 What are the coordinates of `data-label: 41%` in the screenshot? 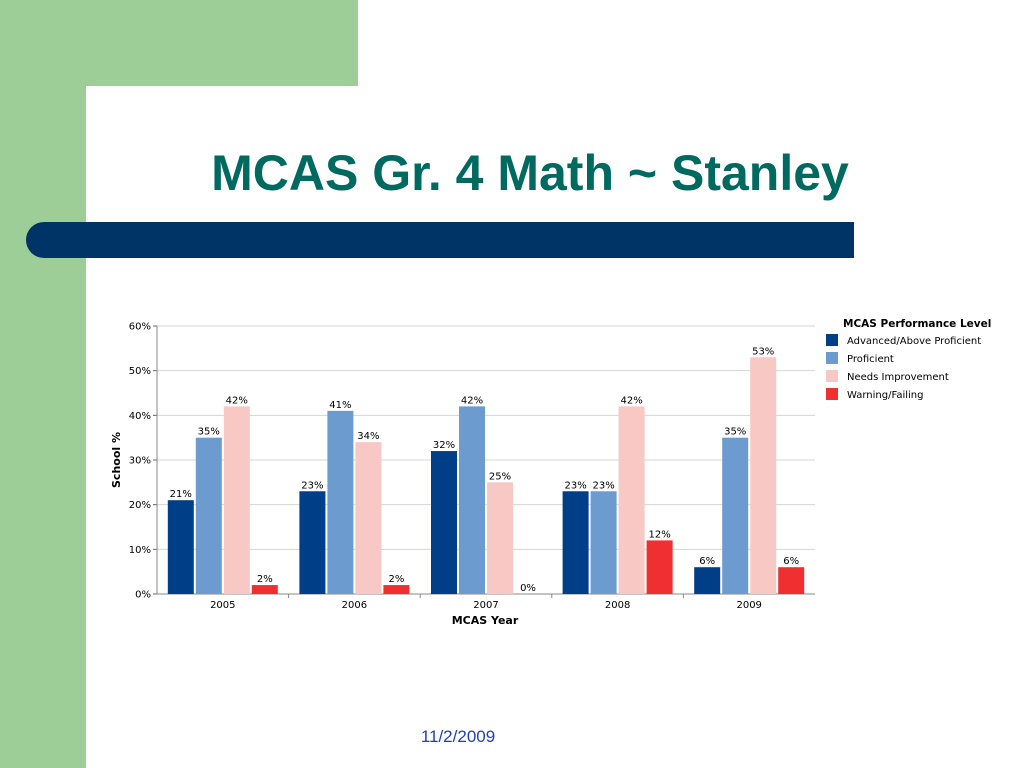 It's located at (340, 405).